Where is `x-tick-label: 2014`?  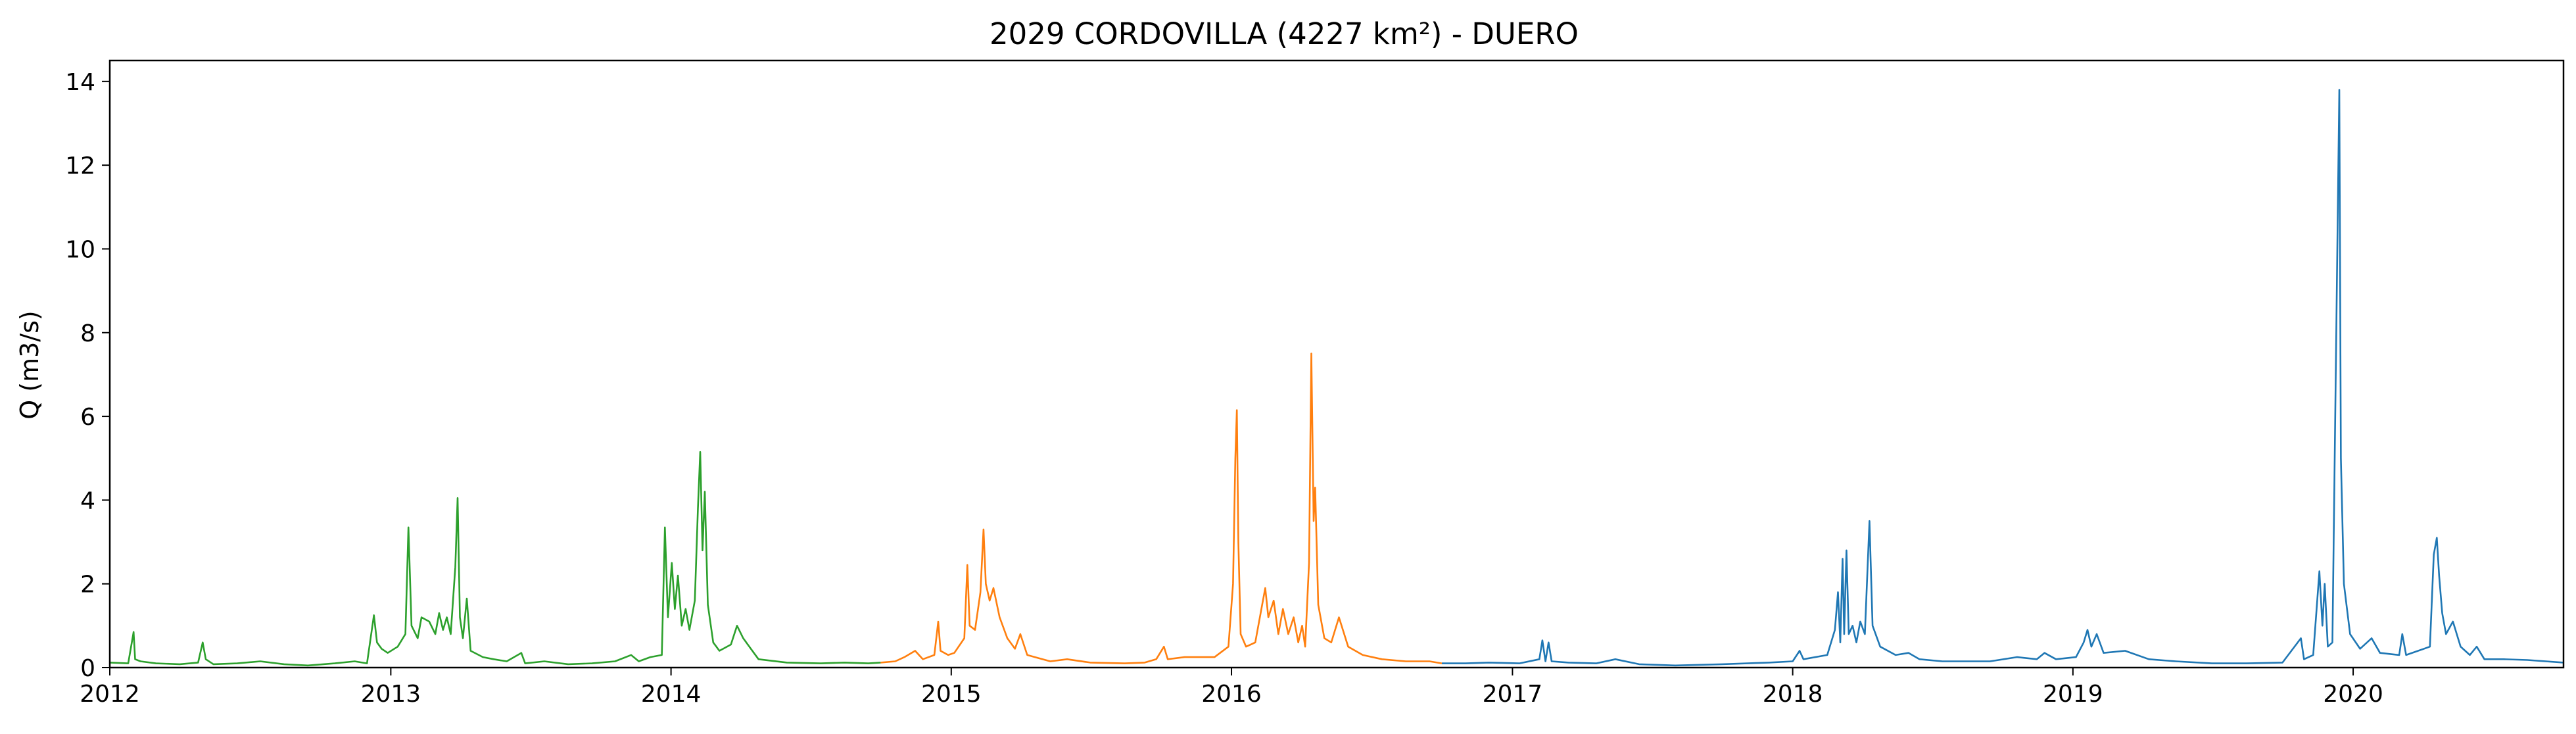 x-tick-label: 2014 is located at coordinates (672, 694).